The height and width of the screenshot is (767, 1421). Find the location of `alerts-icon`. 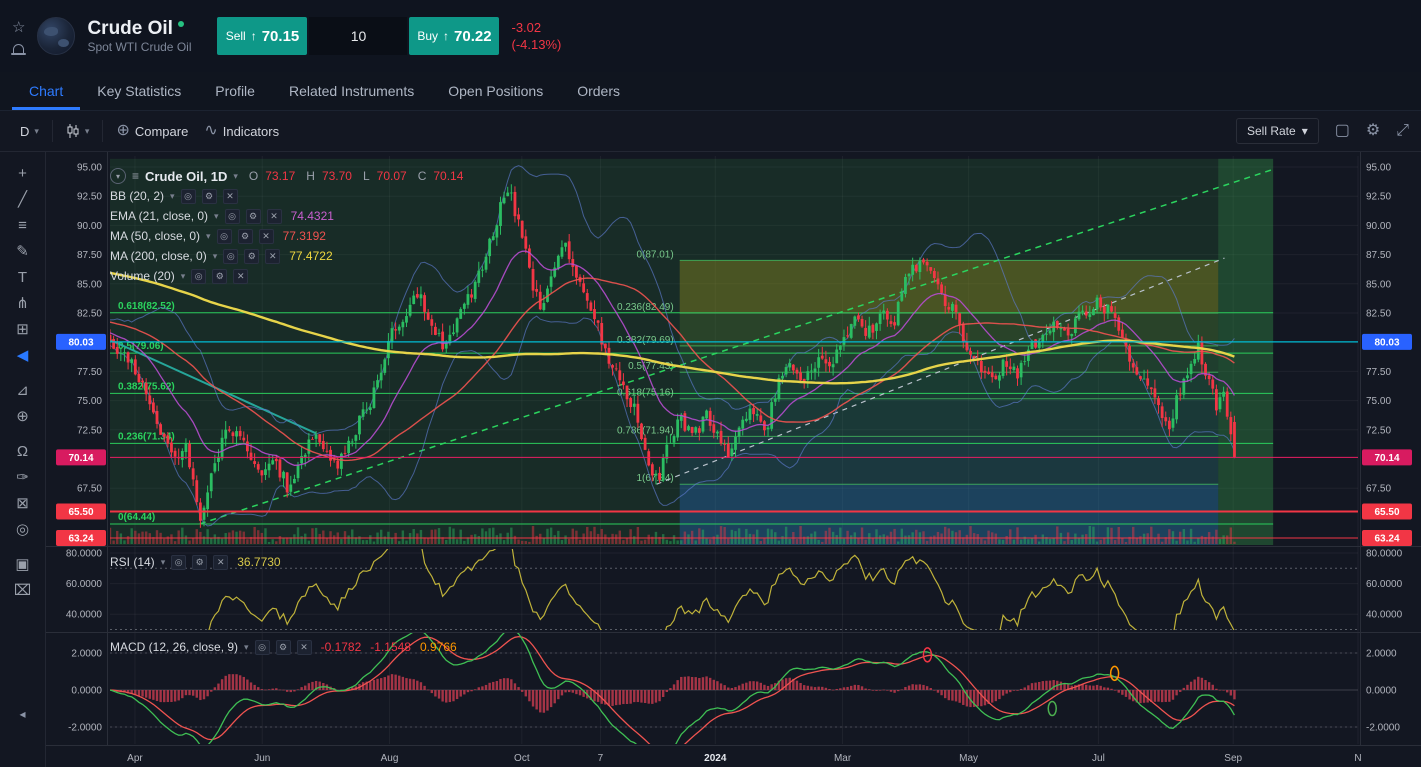

alerts-icon is located at coordinates (19, 49).